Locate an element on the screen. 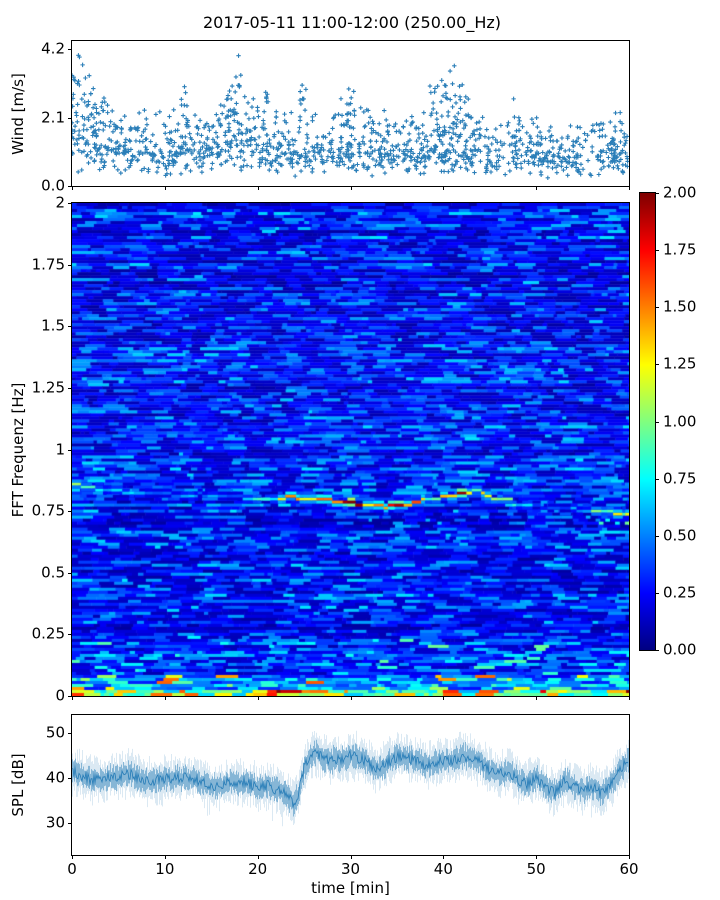 The width and height of the screenshot is (720, 900). colorbar-canvas is located at coordinates (647, 421).